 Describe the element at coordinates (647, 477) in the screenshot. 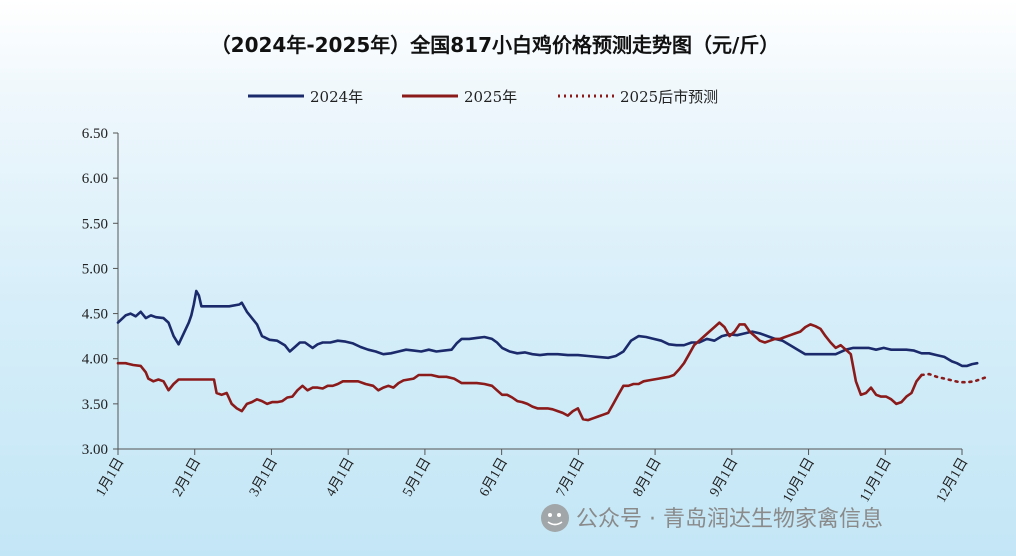

I see `x-tick-label: 8月1日` at that location.